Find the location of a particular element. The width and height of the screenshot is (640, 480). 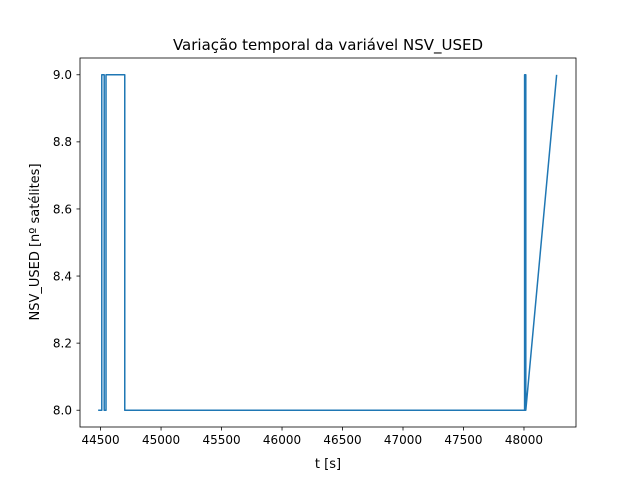

x-tick-label: 47000 is located at coordinates (403, 440).